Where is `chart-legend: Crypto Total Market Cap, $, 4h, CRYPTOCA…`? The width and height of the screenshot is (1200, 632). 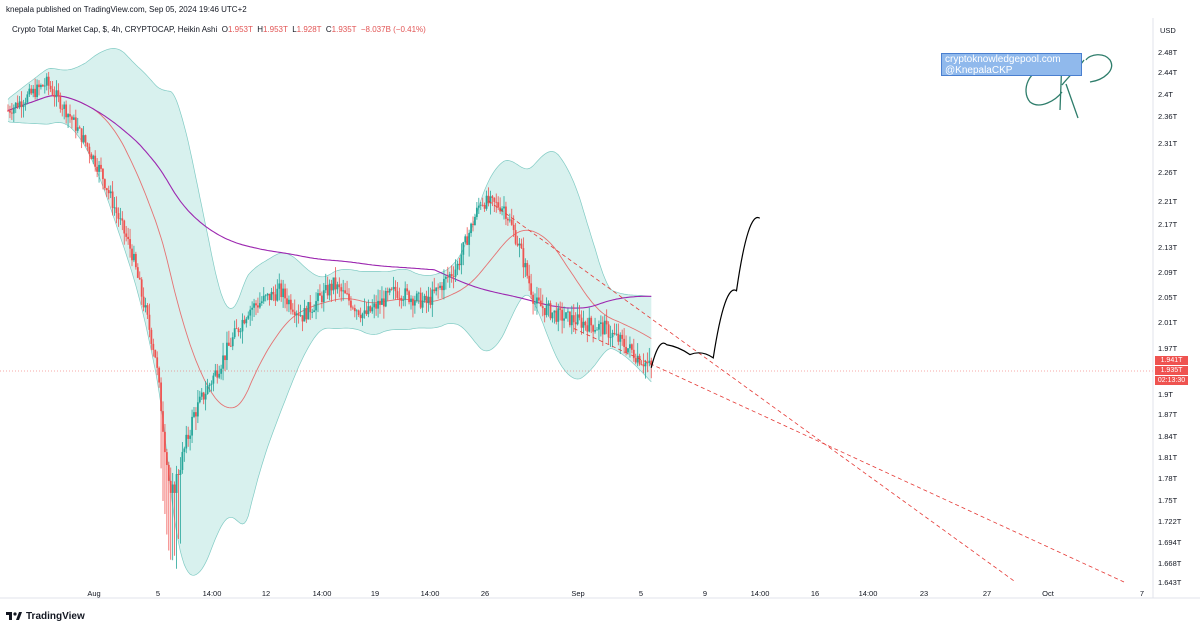
chart-legend: Crypto Total Market Cap, $, 4h, CRYPTOCA… is located at coordinates (219, 29).